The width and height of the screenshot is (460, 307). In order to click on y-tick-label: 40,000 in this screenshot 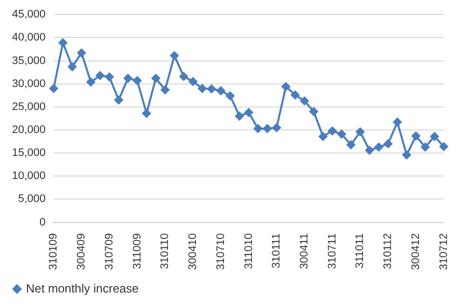, I will do `click(29, 38)`.